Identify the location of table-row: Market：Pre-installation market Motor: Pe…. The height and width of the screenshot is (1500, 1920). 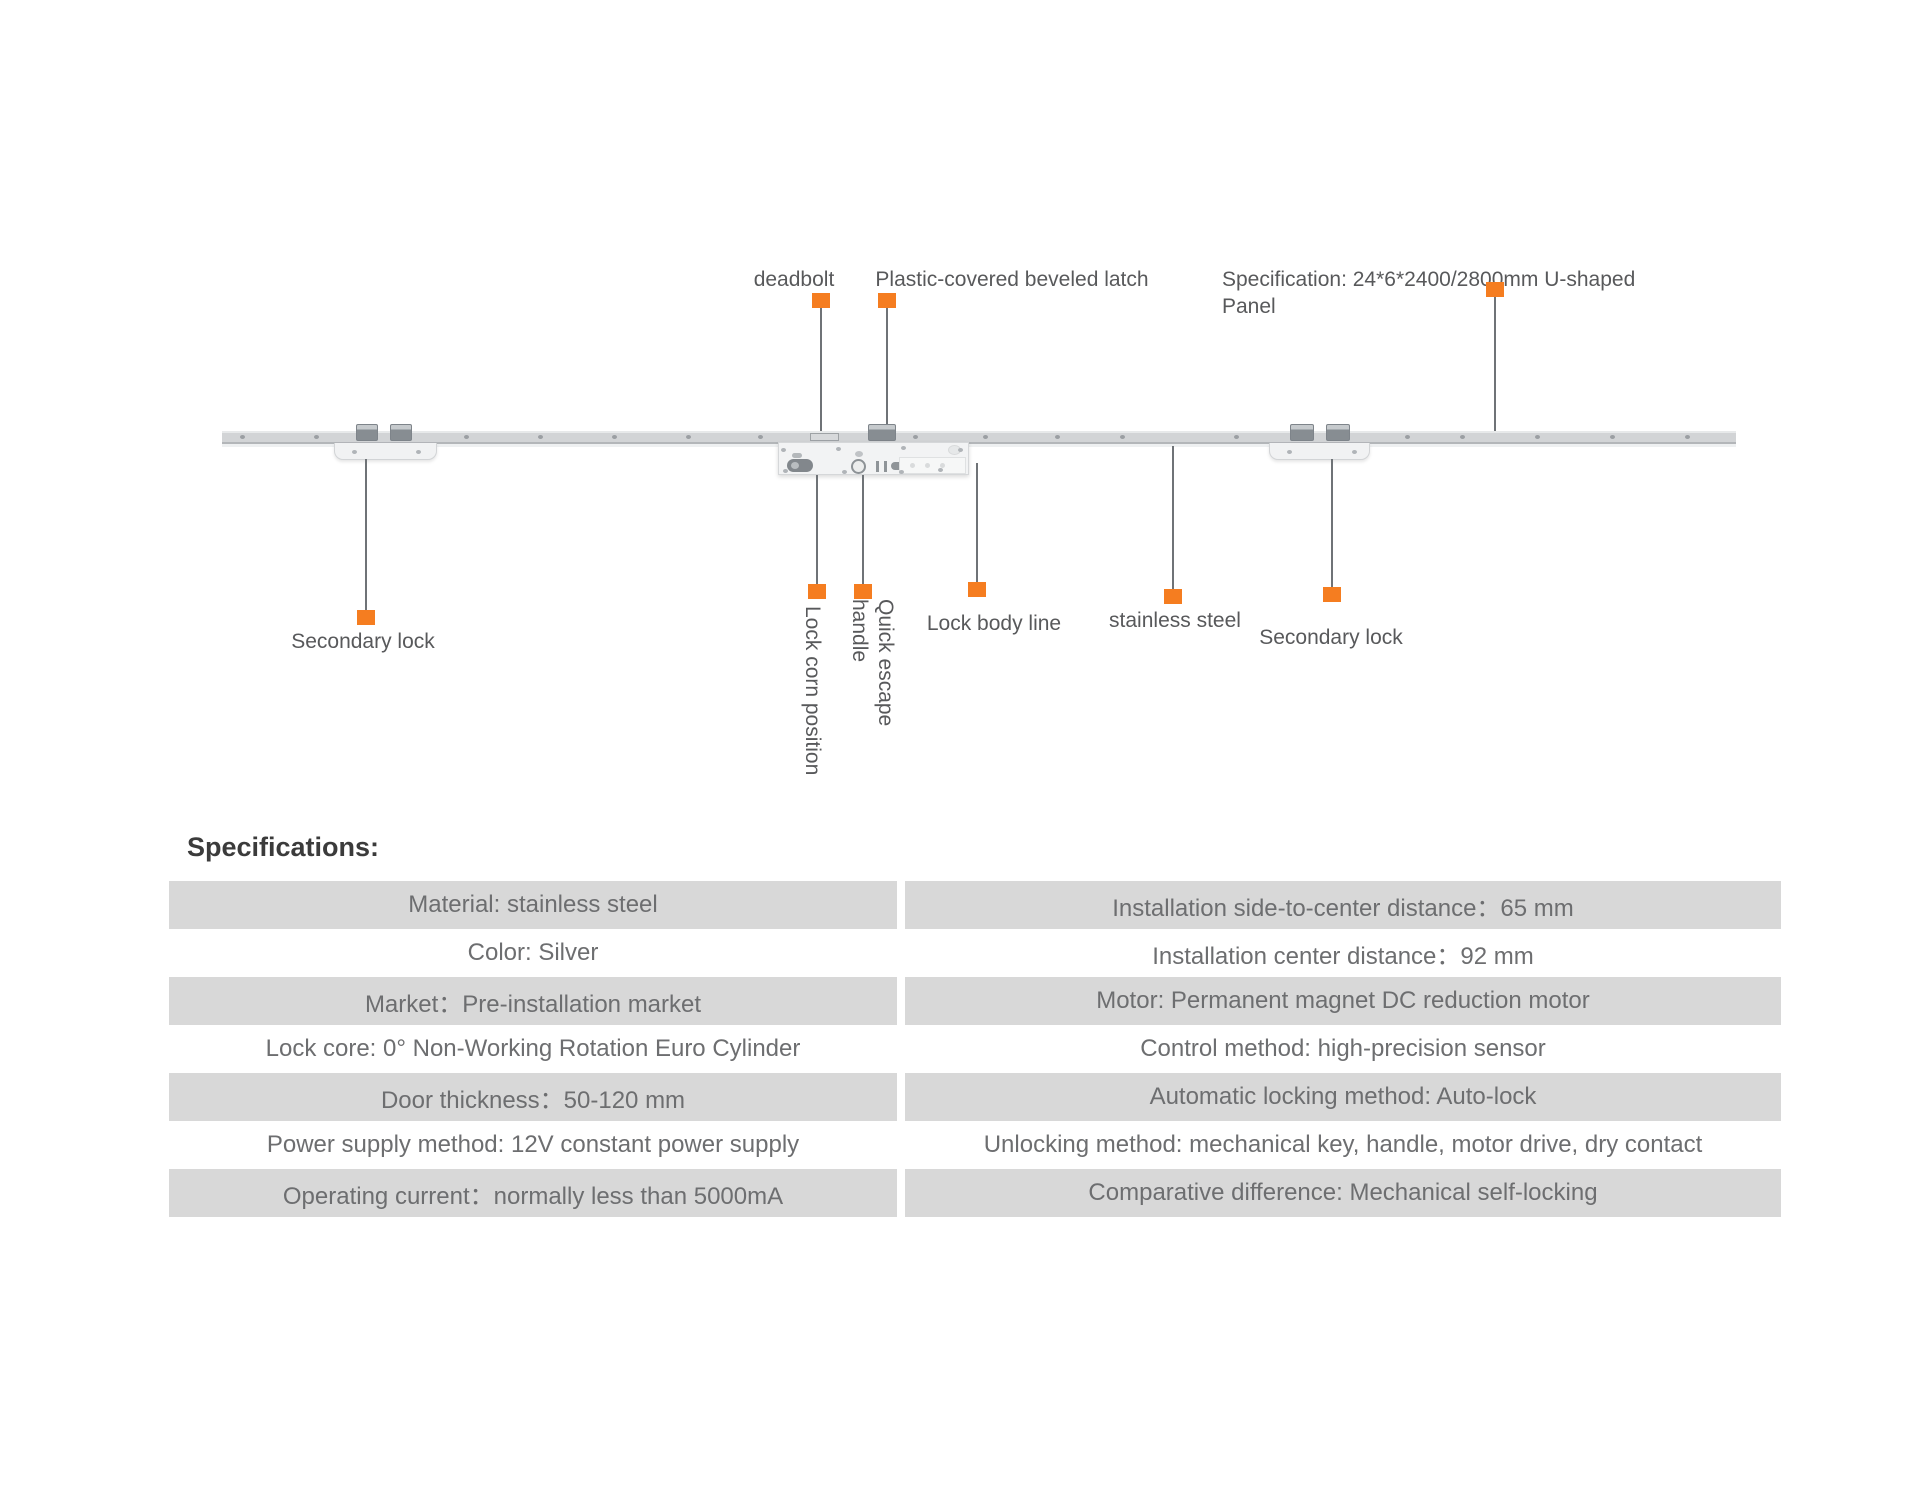
(975, 1001).